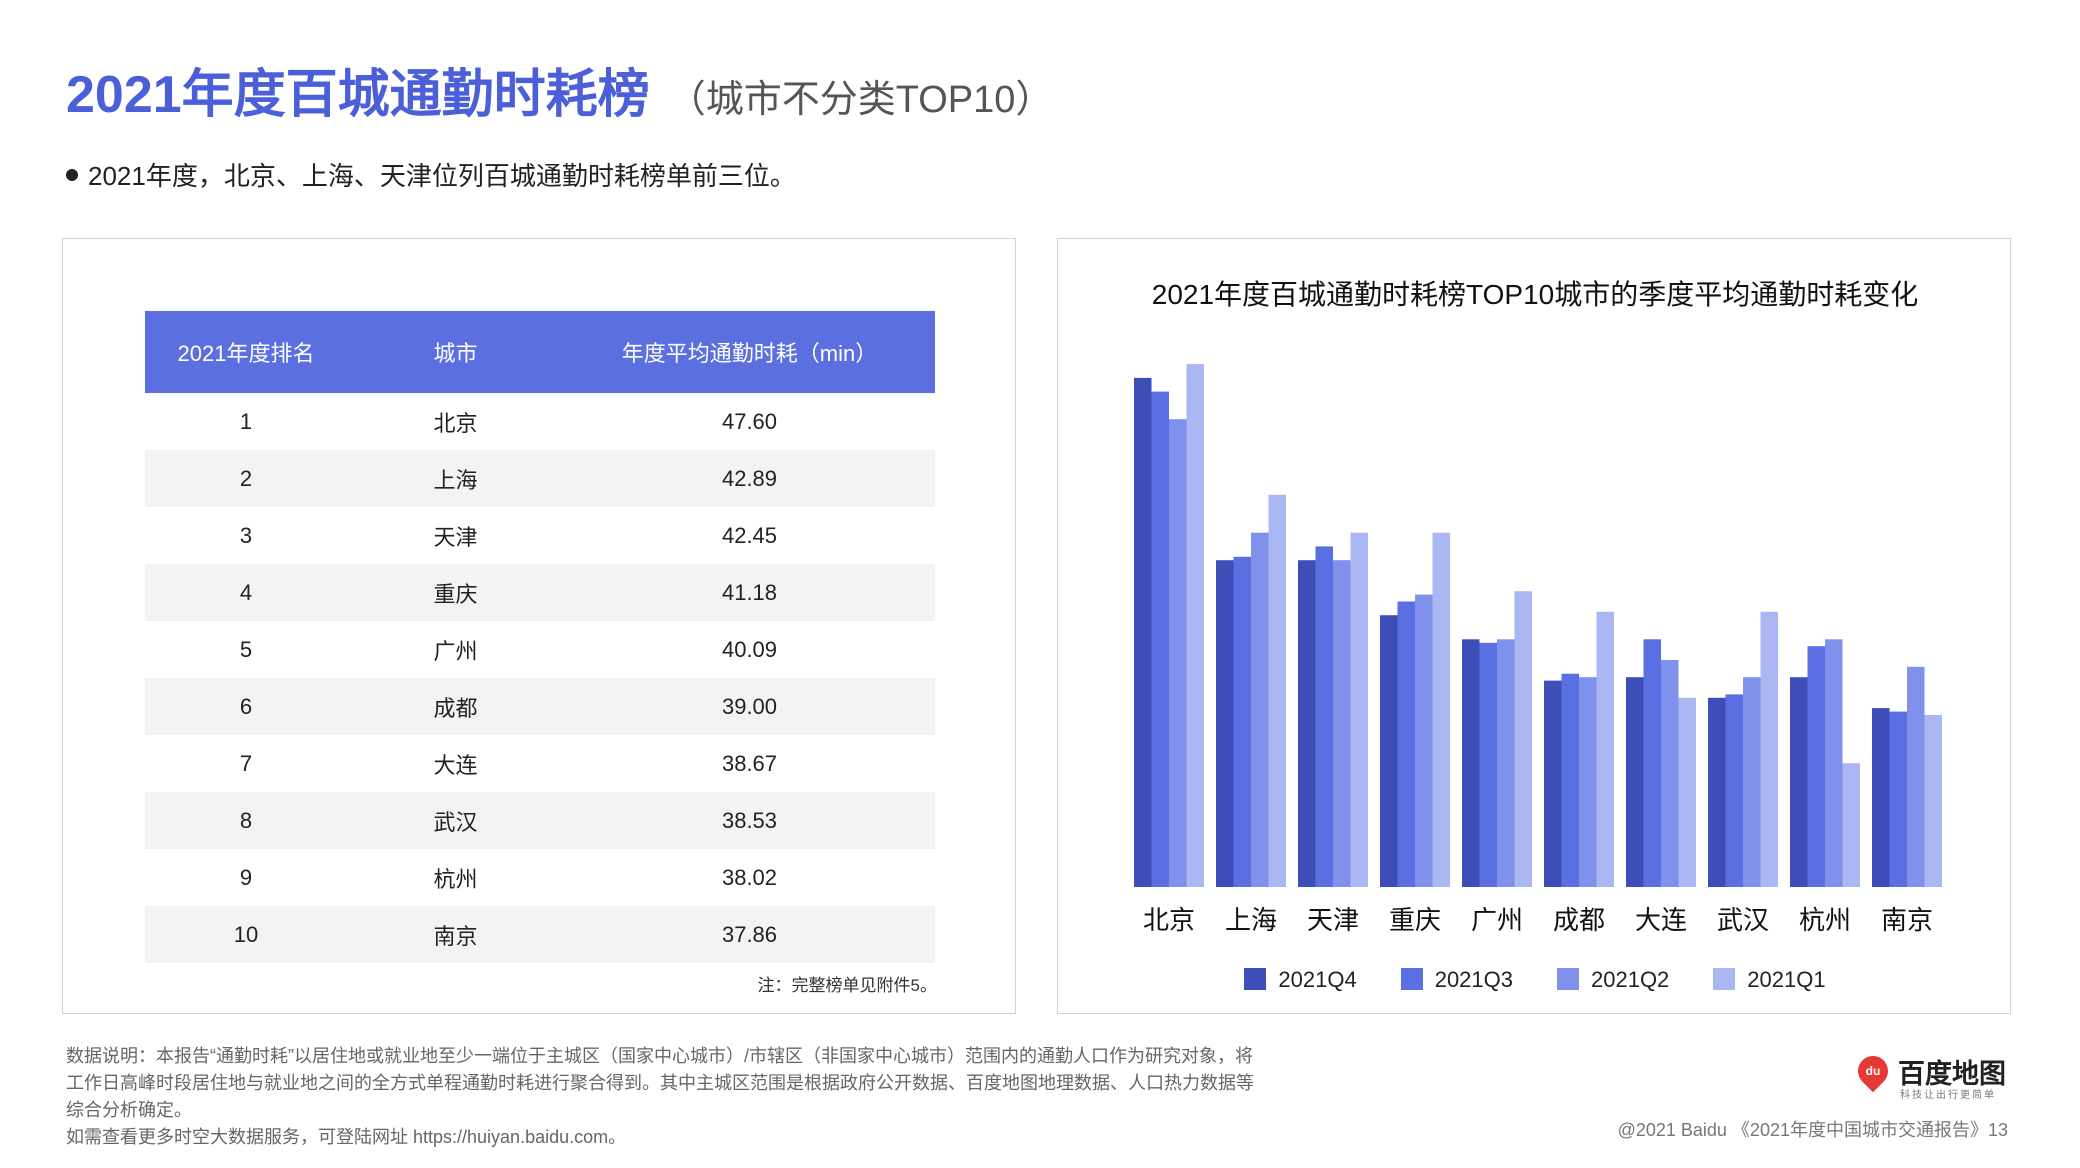  I want to click on bar-武汉-2021Q3, so click(1734, 790).